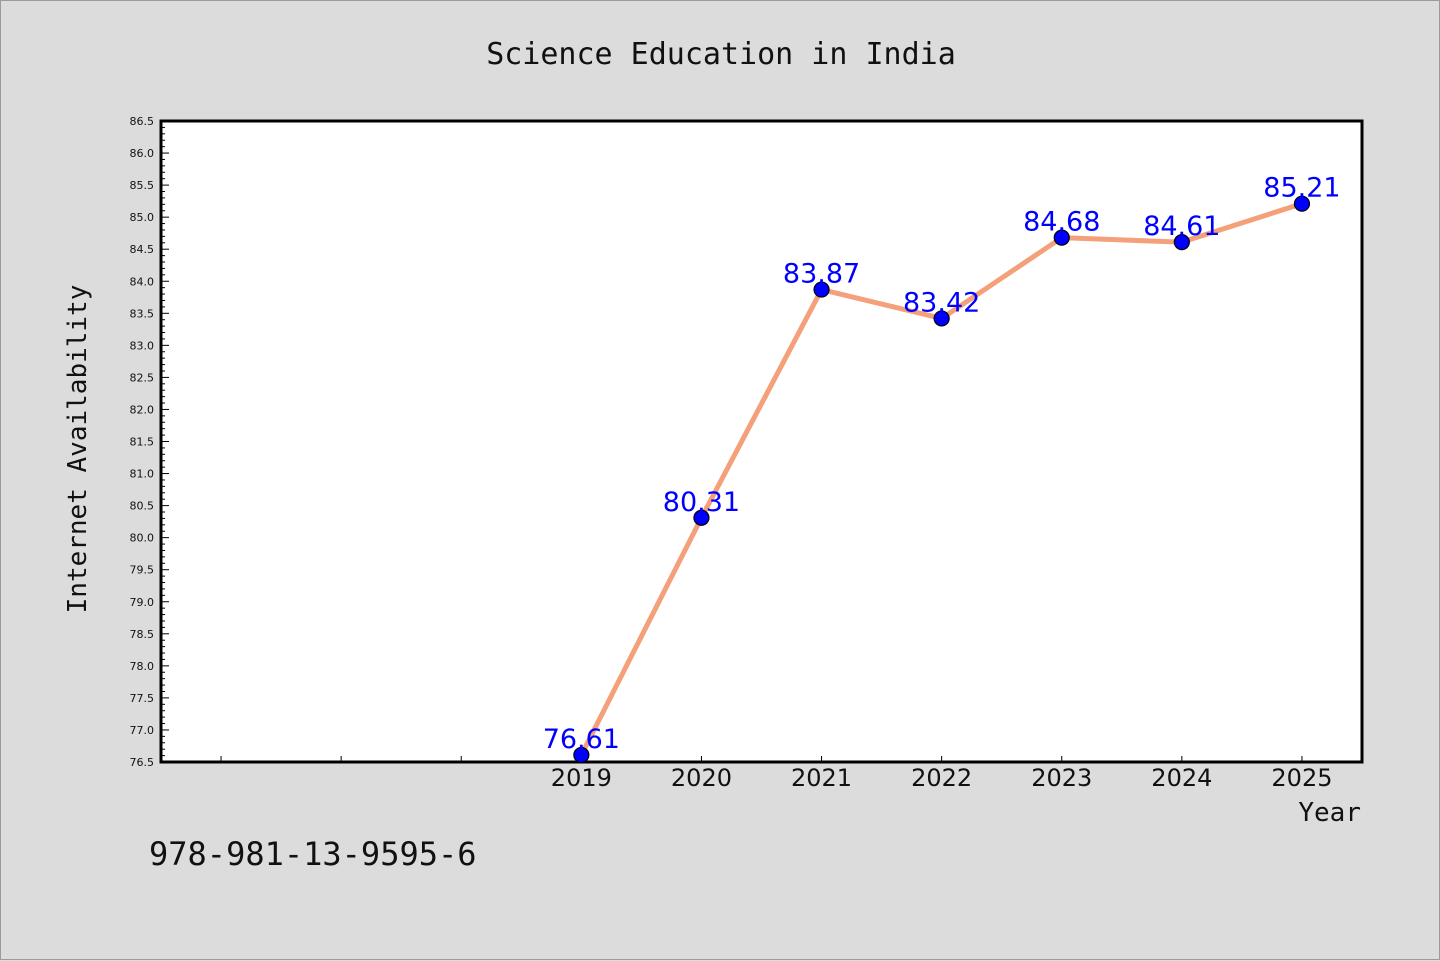 The height and width of the screenshot is (961, 1440). What do you see at coordinates (1061, 778) in the screenshot?
I see `x-tick-label: 2023` at bounding box center [1061, 778].